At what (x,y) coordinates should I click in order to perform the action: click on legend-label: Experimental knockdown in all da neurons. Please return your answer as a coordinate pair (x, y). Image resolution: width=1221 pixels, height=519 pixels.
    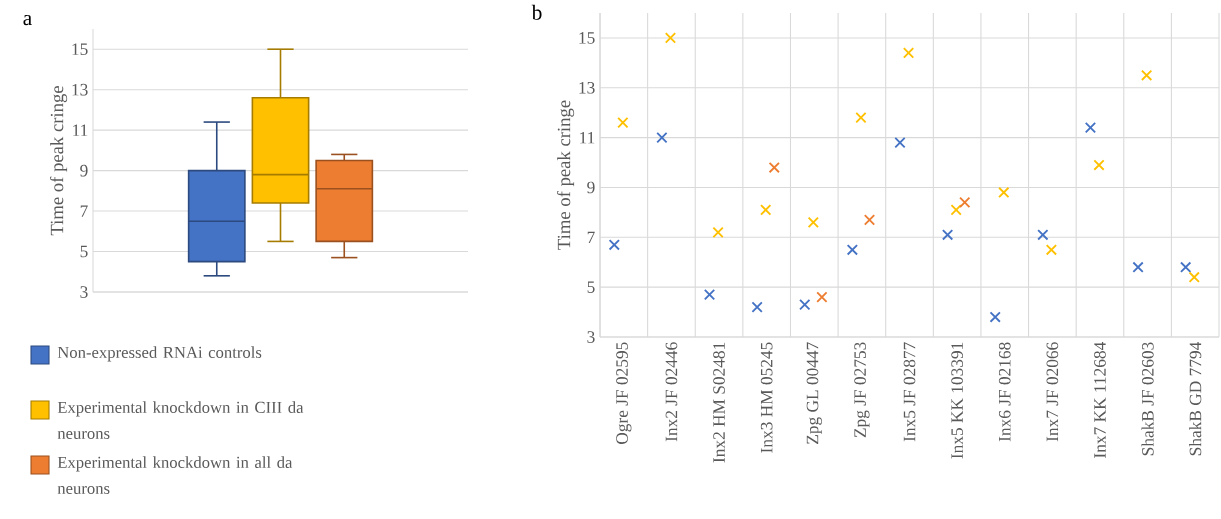
    Looking at the image, I should click on (175, 475).